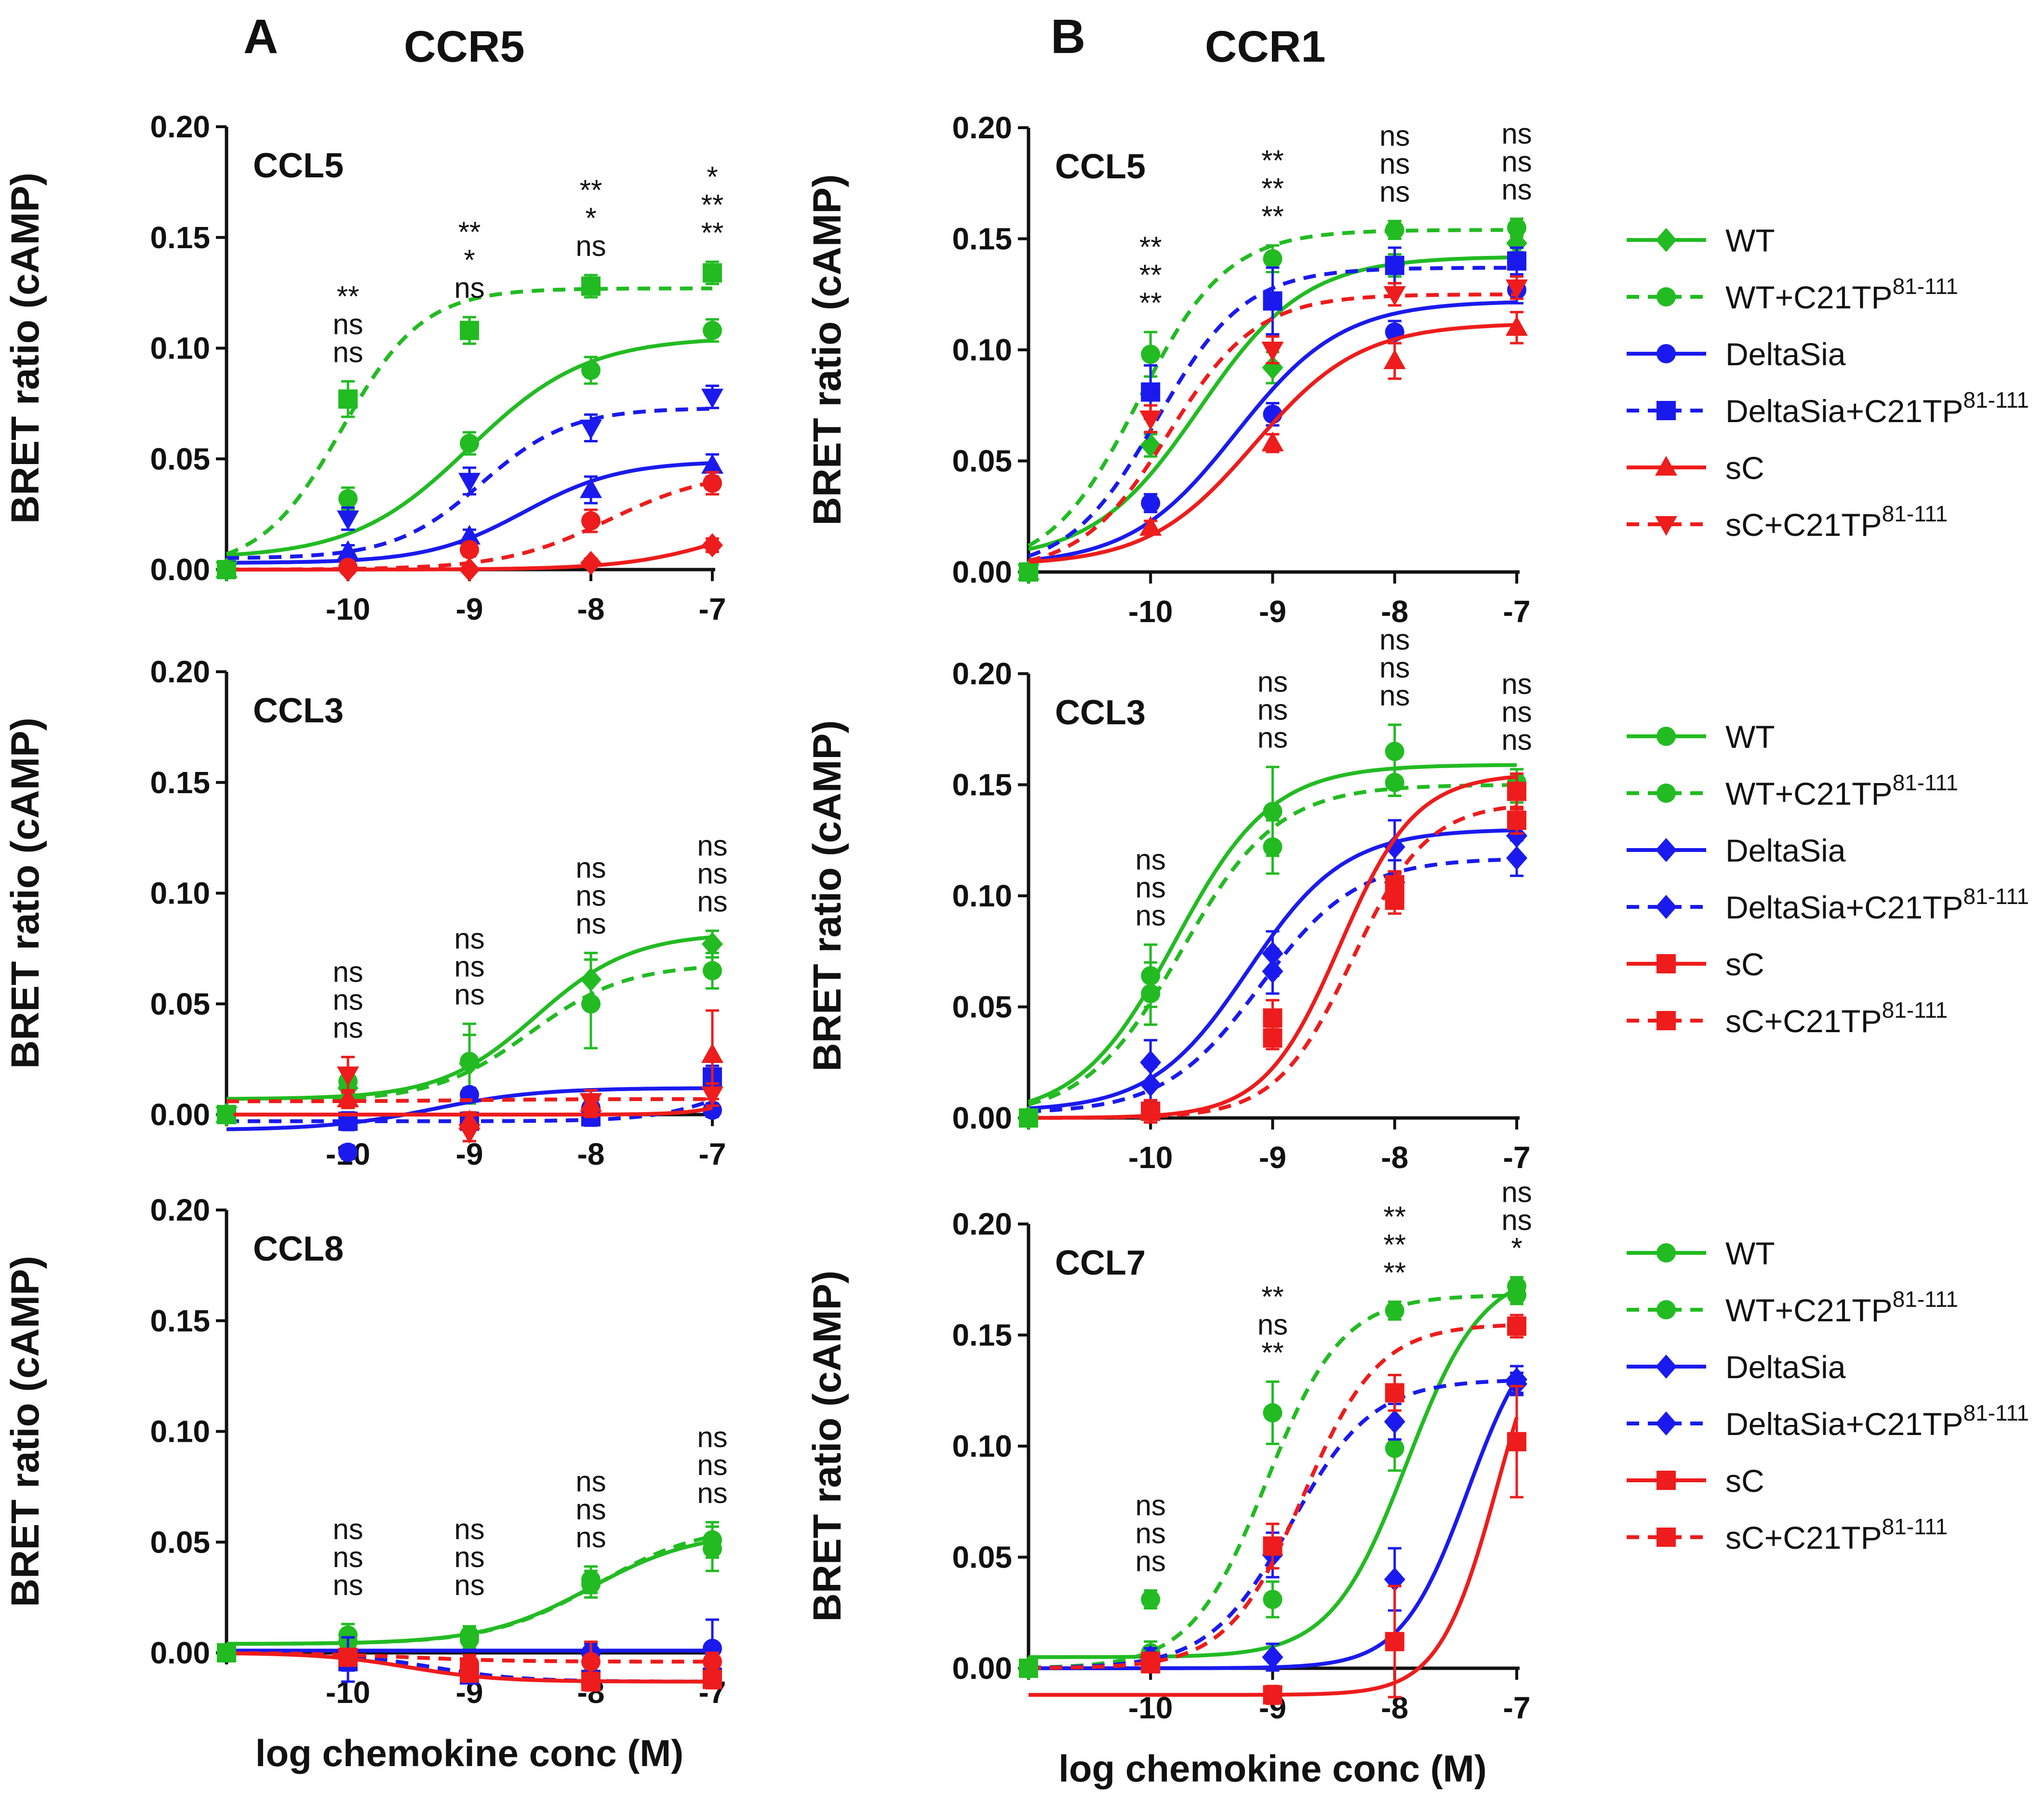 This screenshot has height=1808, width=2044. What do you see at coordinates (469, 1753) in the screenshot?
I see `x-axis-label: log chemokine conc (M)` at bounding box center [469, 1753].